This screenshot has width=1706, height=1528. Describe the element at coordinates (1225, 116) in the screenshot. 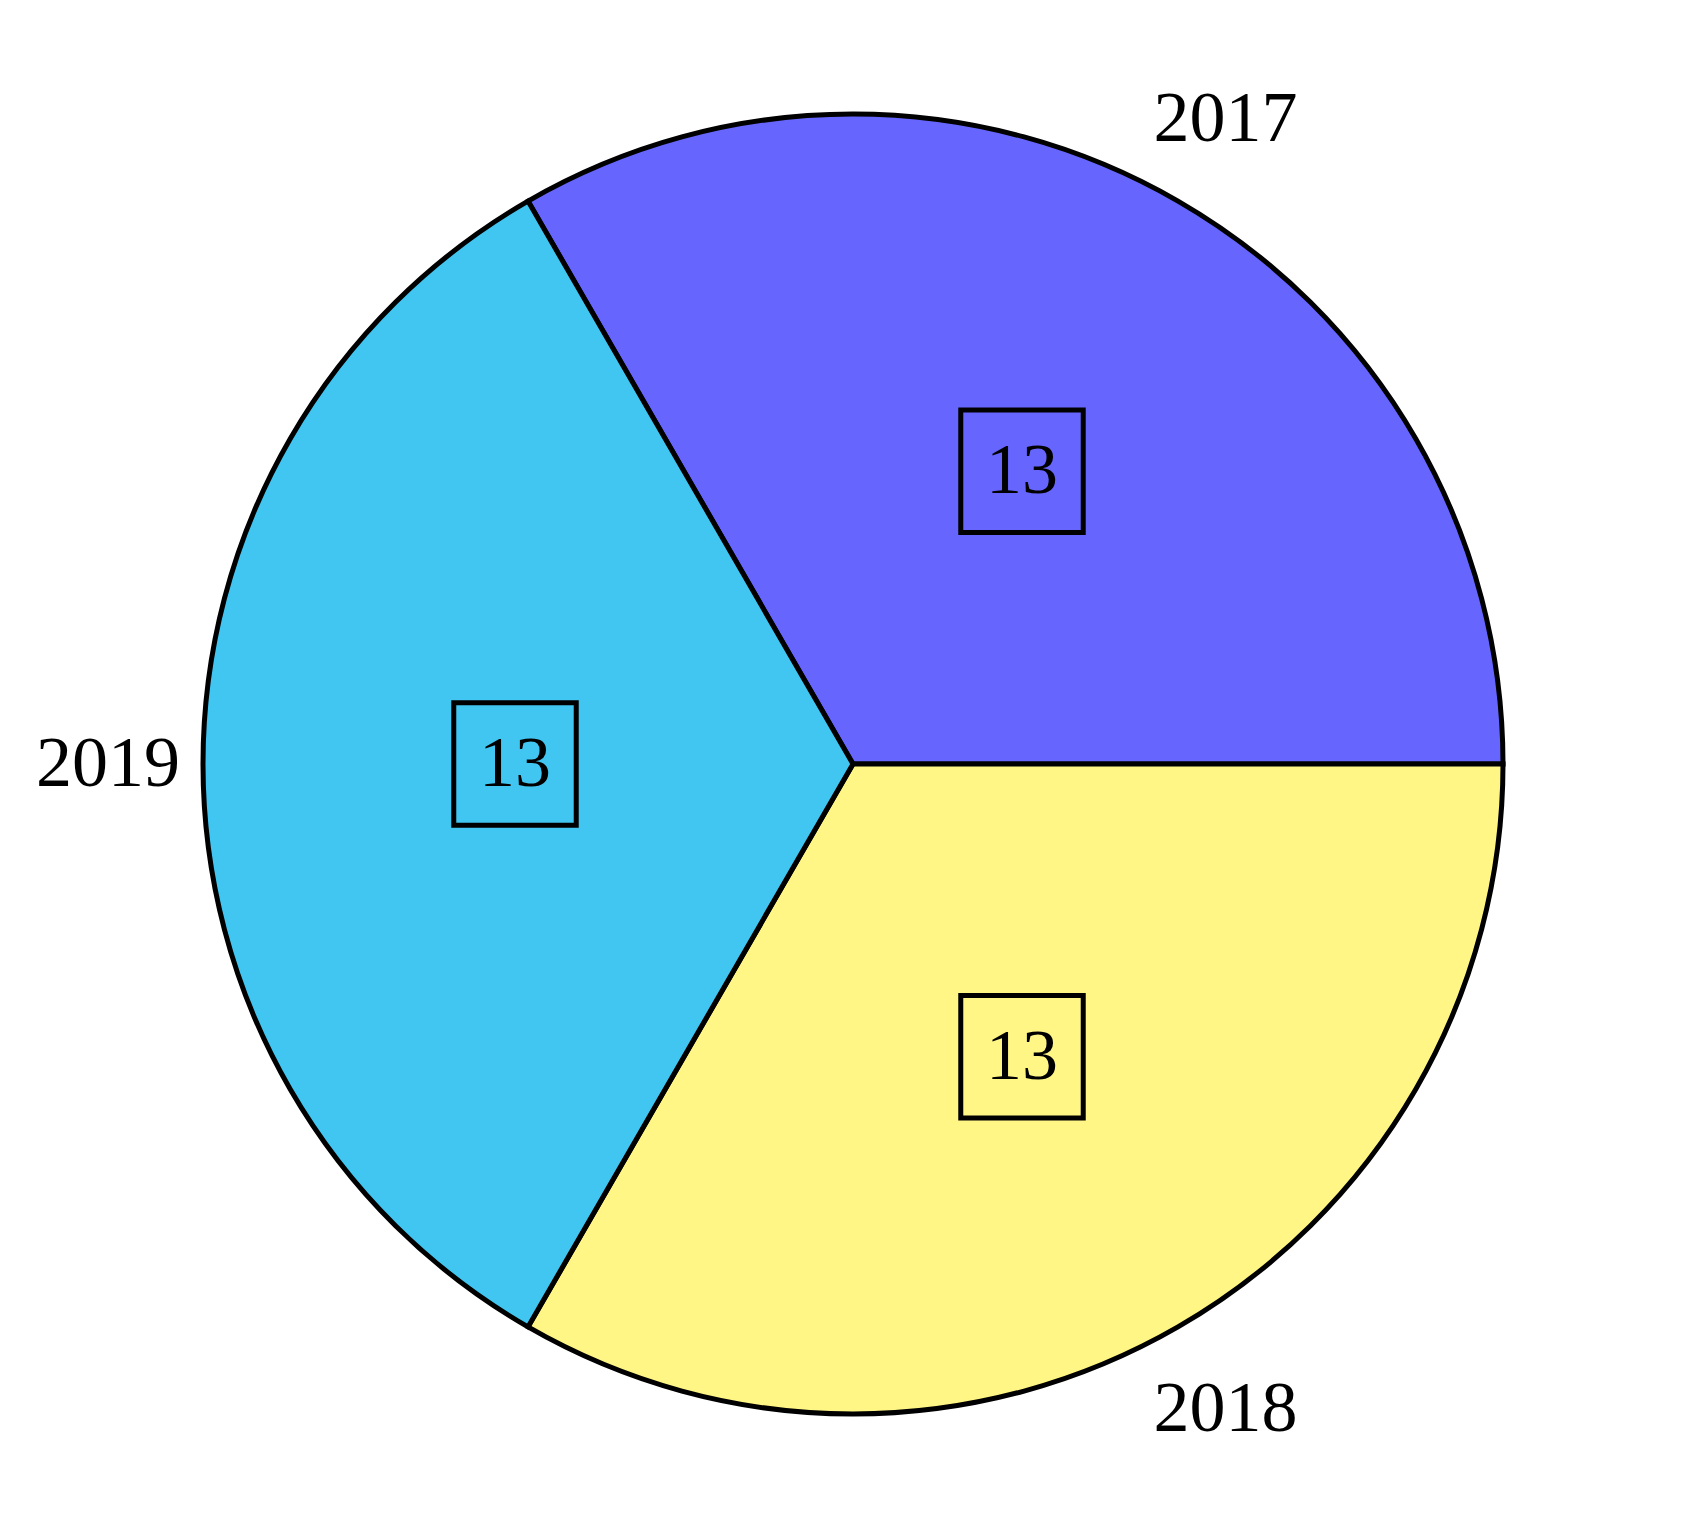

I see `slice-label: 2017` at that location.